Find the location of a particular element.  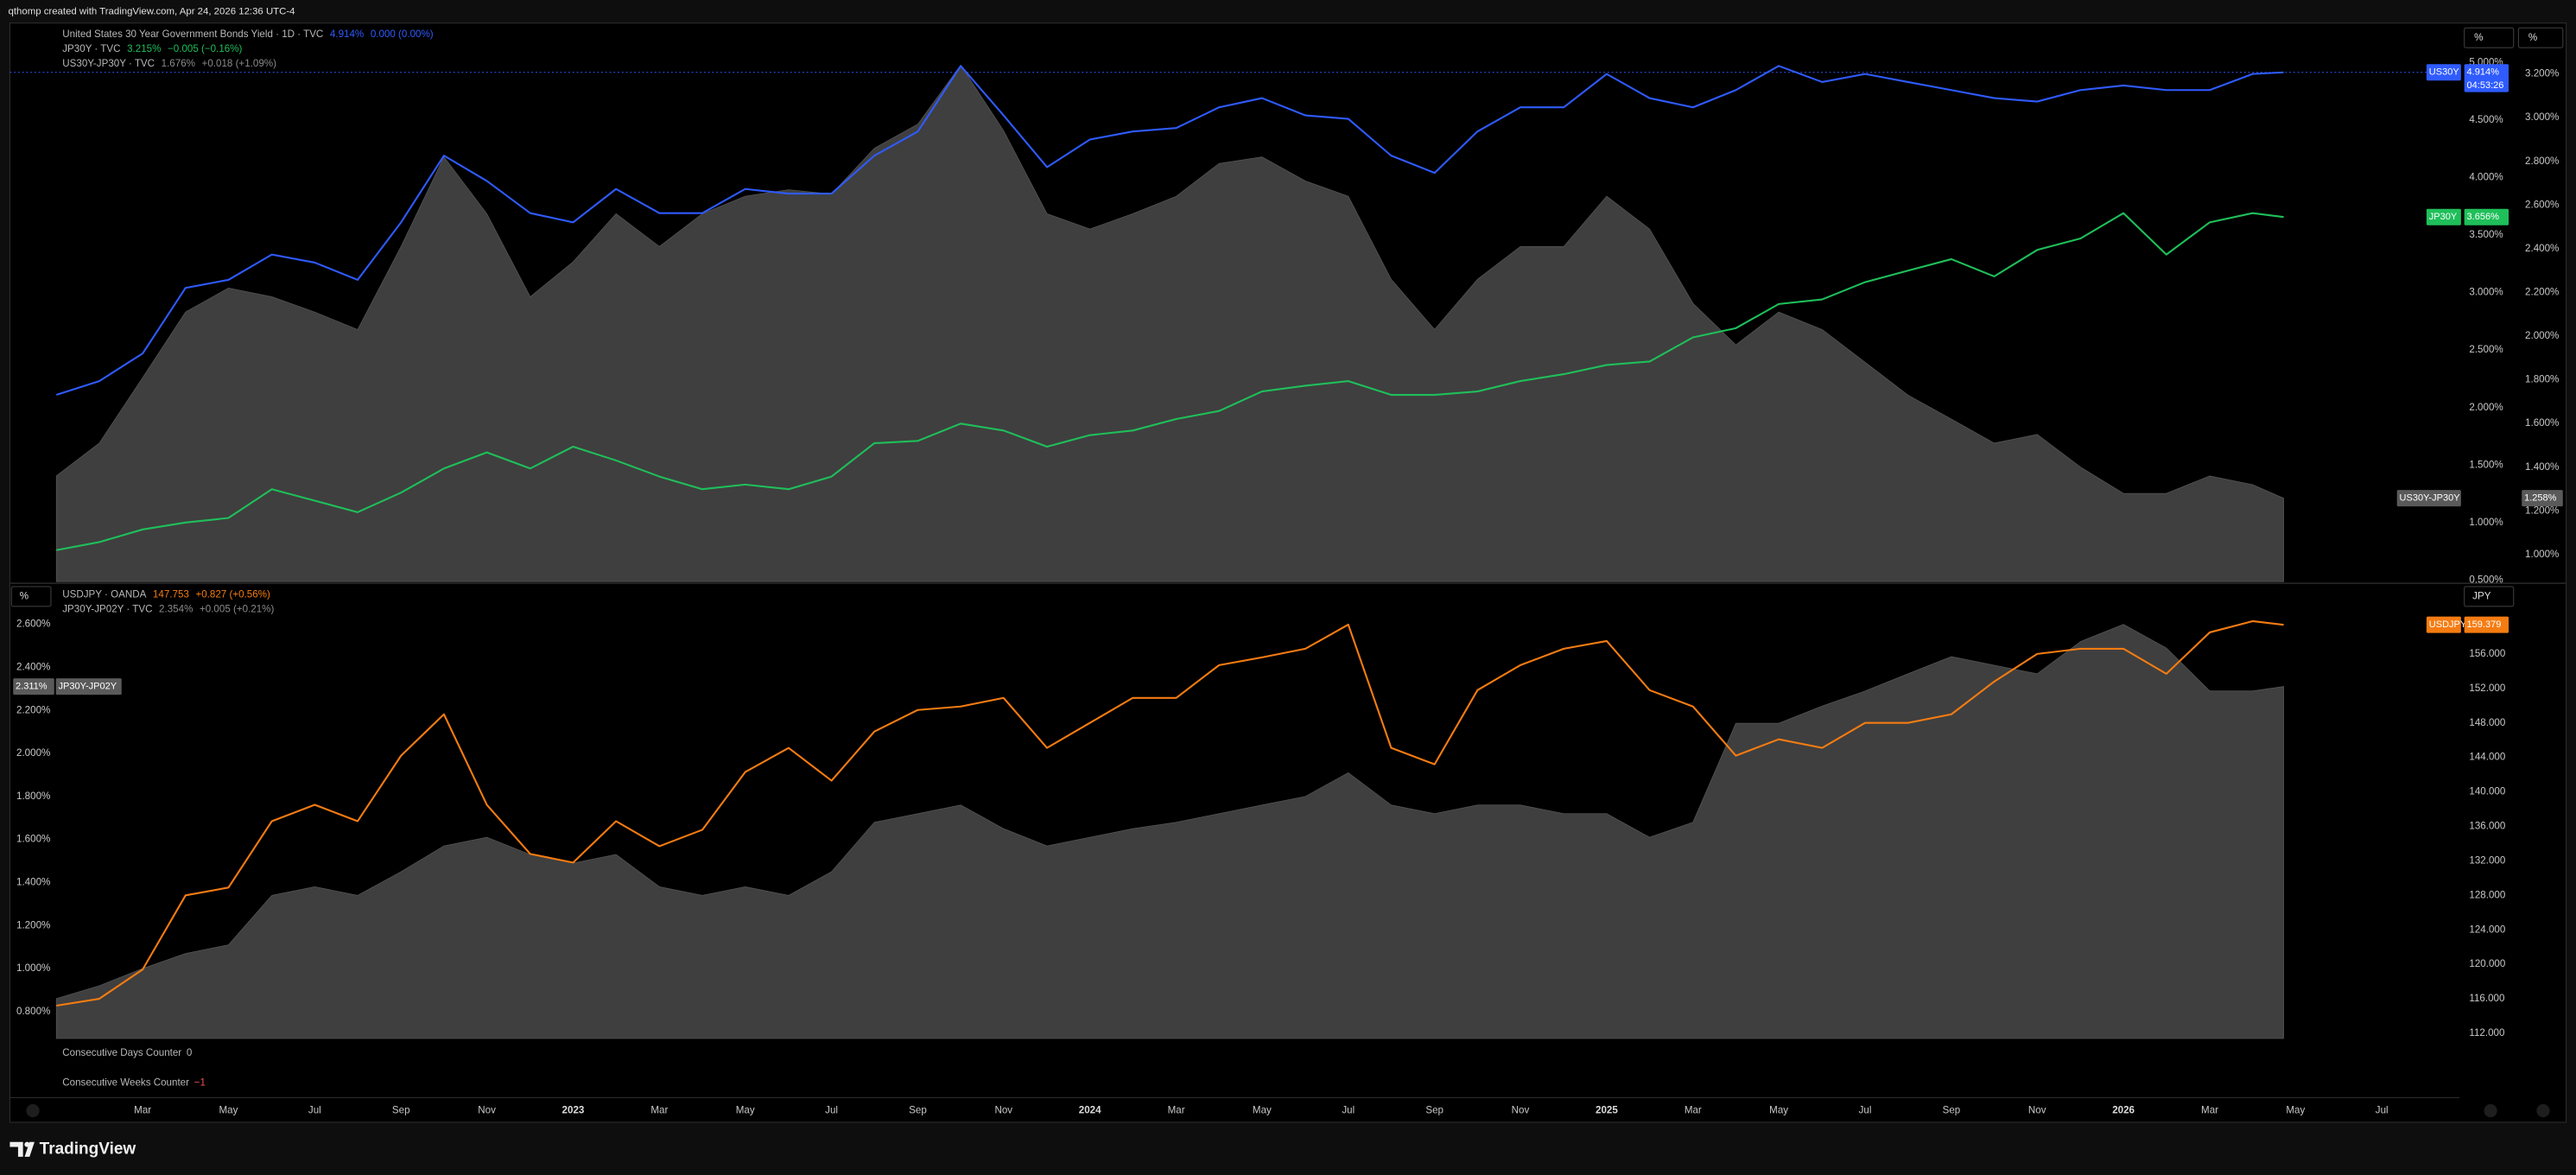

legend-name: USDJPY · OANDA is located at coordinates (104, 594).